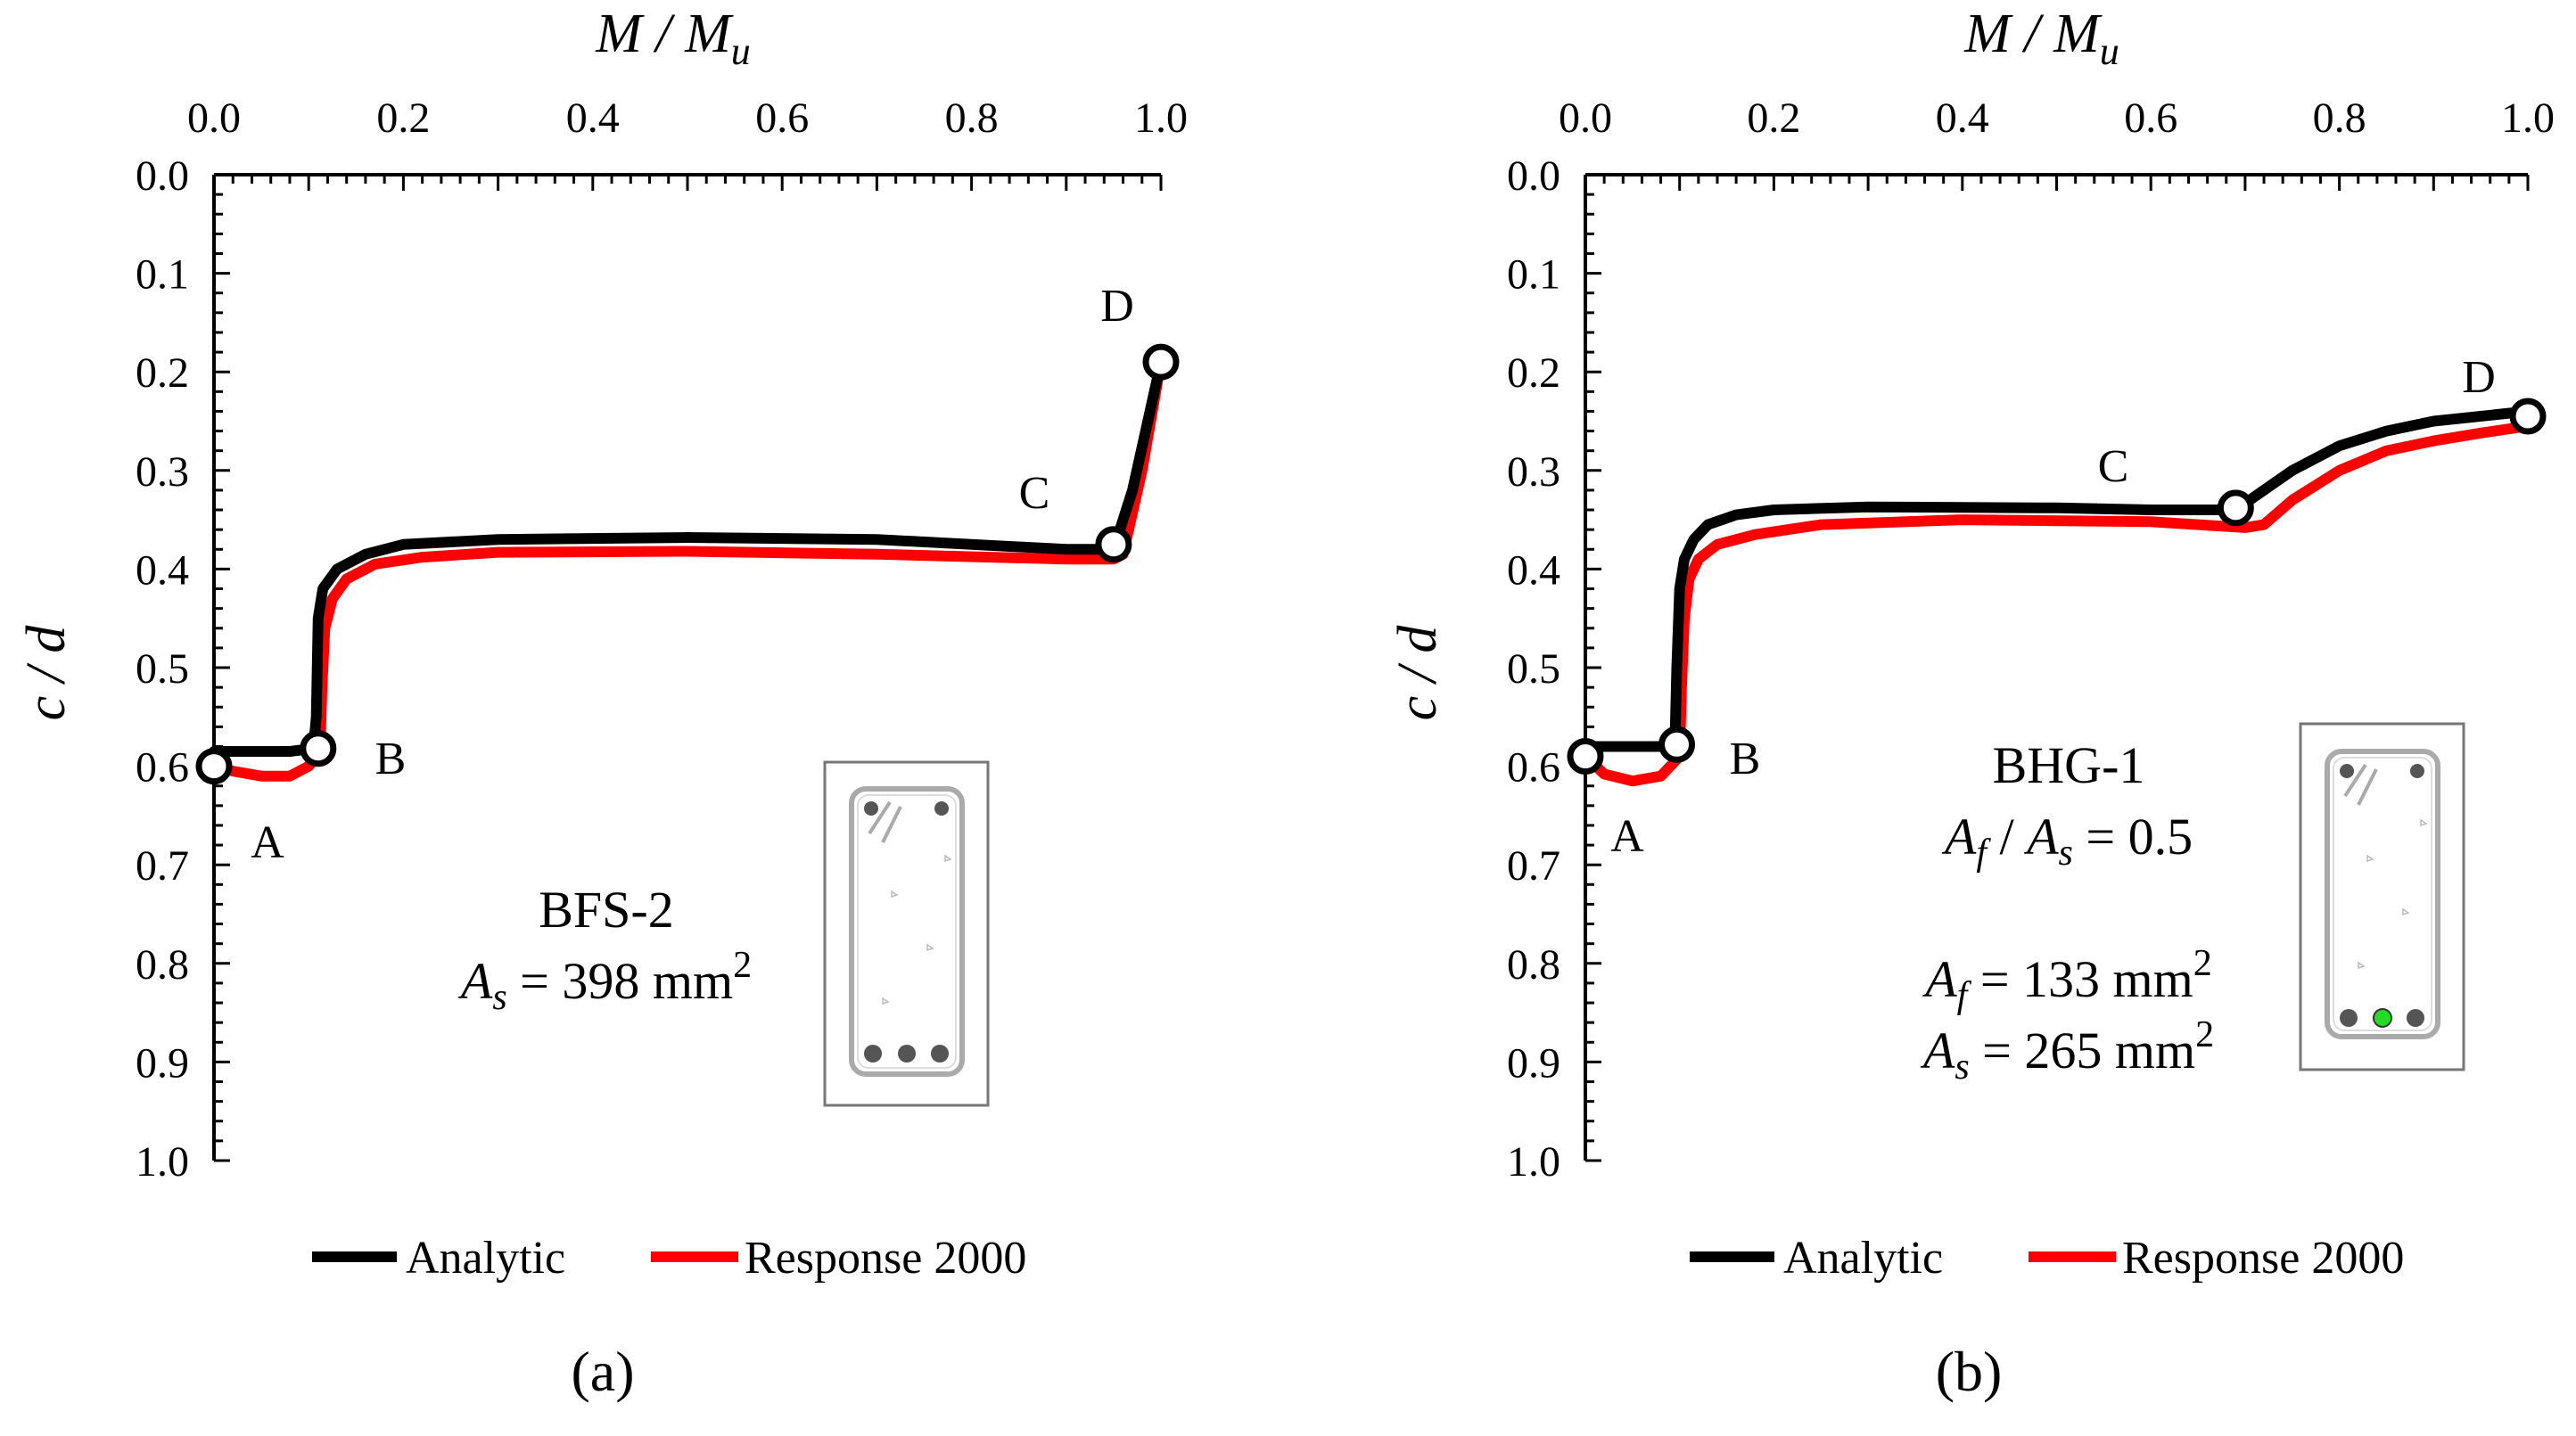  Describe the element at coordinates (2067, 979) in the screenshot. I see `frp-area-label: Af = 133 mm2` at that location.